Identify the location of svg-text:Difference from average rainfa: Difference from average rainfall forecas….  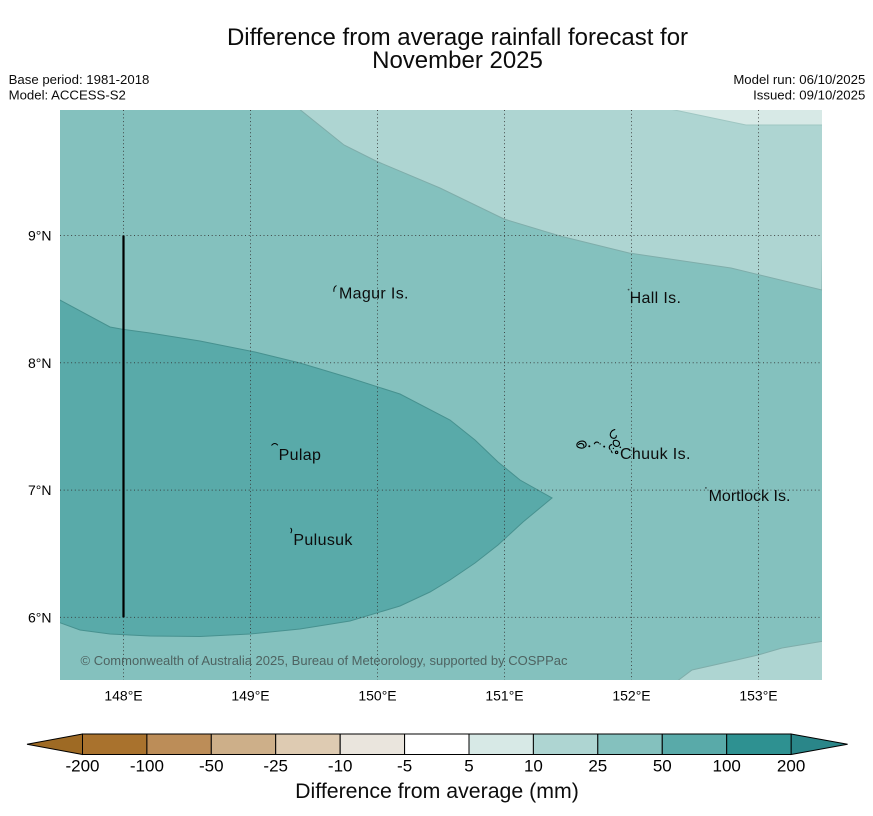
(457, 37).